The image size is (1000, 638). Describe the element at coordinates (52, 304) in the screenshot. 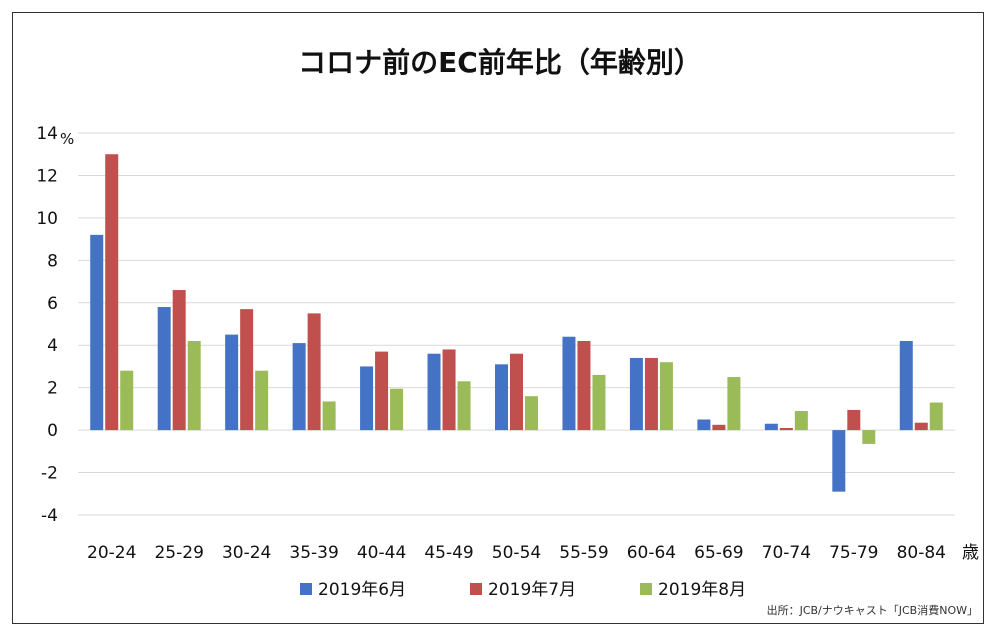

I see `y-tick-label: 6` at that location.